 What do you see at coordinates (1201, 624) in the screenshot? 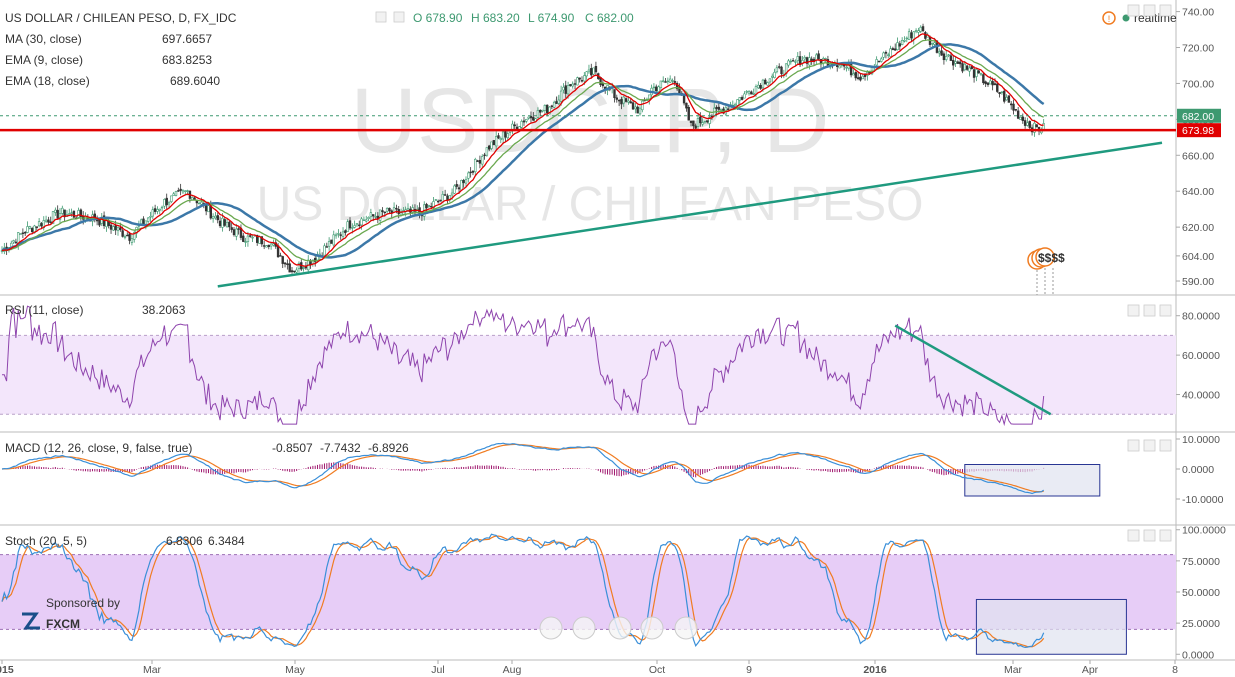
I see `y-tick-label: 25.0000` at bounding box center [1201, 624].